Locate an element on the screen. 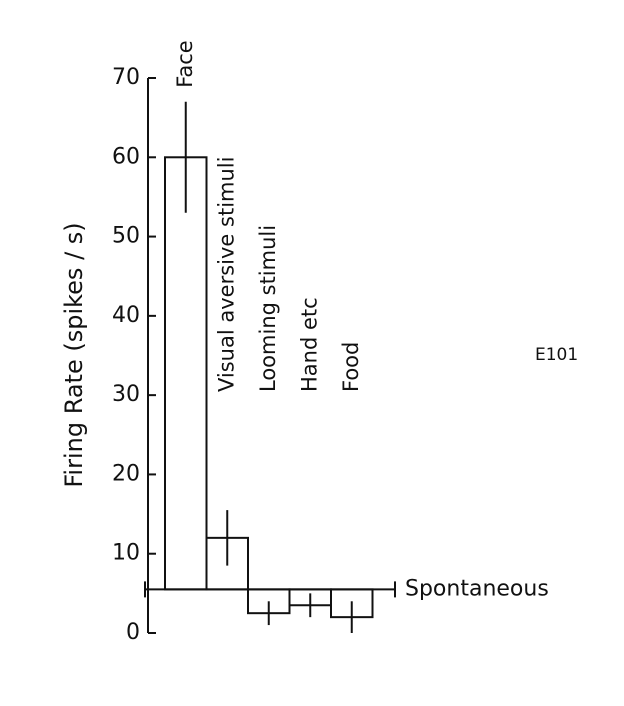 This screenshot has height=706, width=624. y-axis-label: Firing Rate (spikes / s) is located at coordinates (74, 354).